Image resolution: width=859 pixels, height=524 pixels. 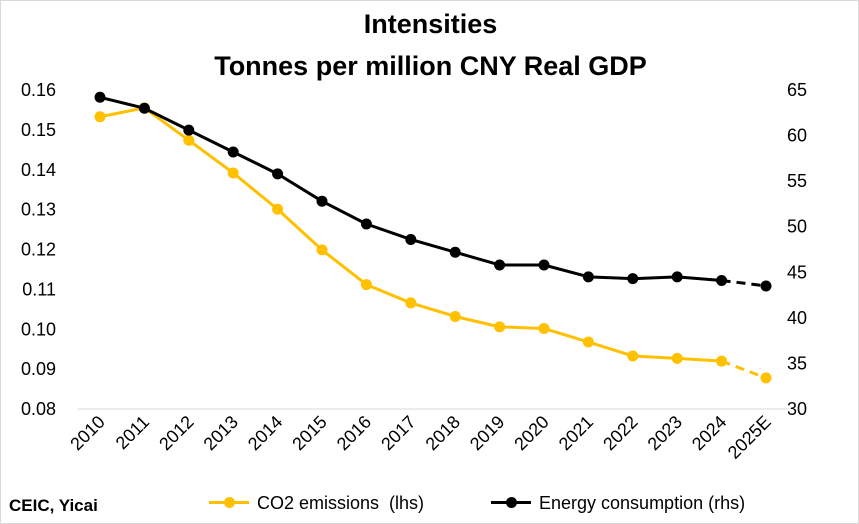 I want to click on left-axis-tick-label: 0.11, so click(x=39, y=289).